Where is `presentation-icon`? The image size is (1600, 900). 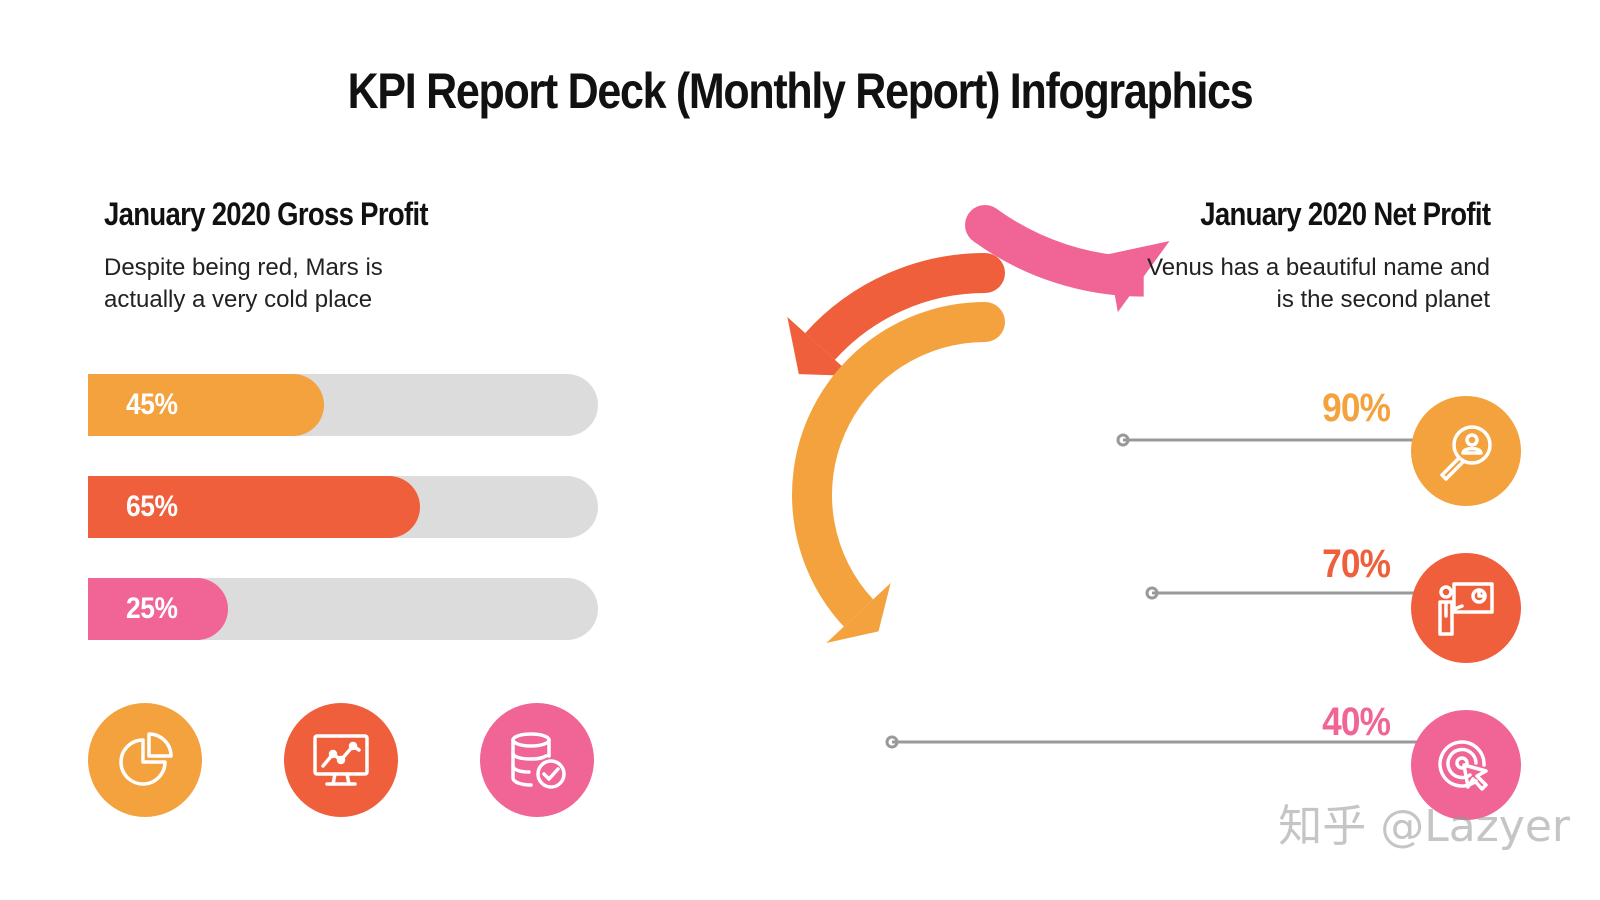
presentation-icon is located at coordinates (1466, 608).